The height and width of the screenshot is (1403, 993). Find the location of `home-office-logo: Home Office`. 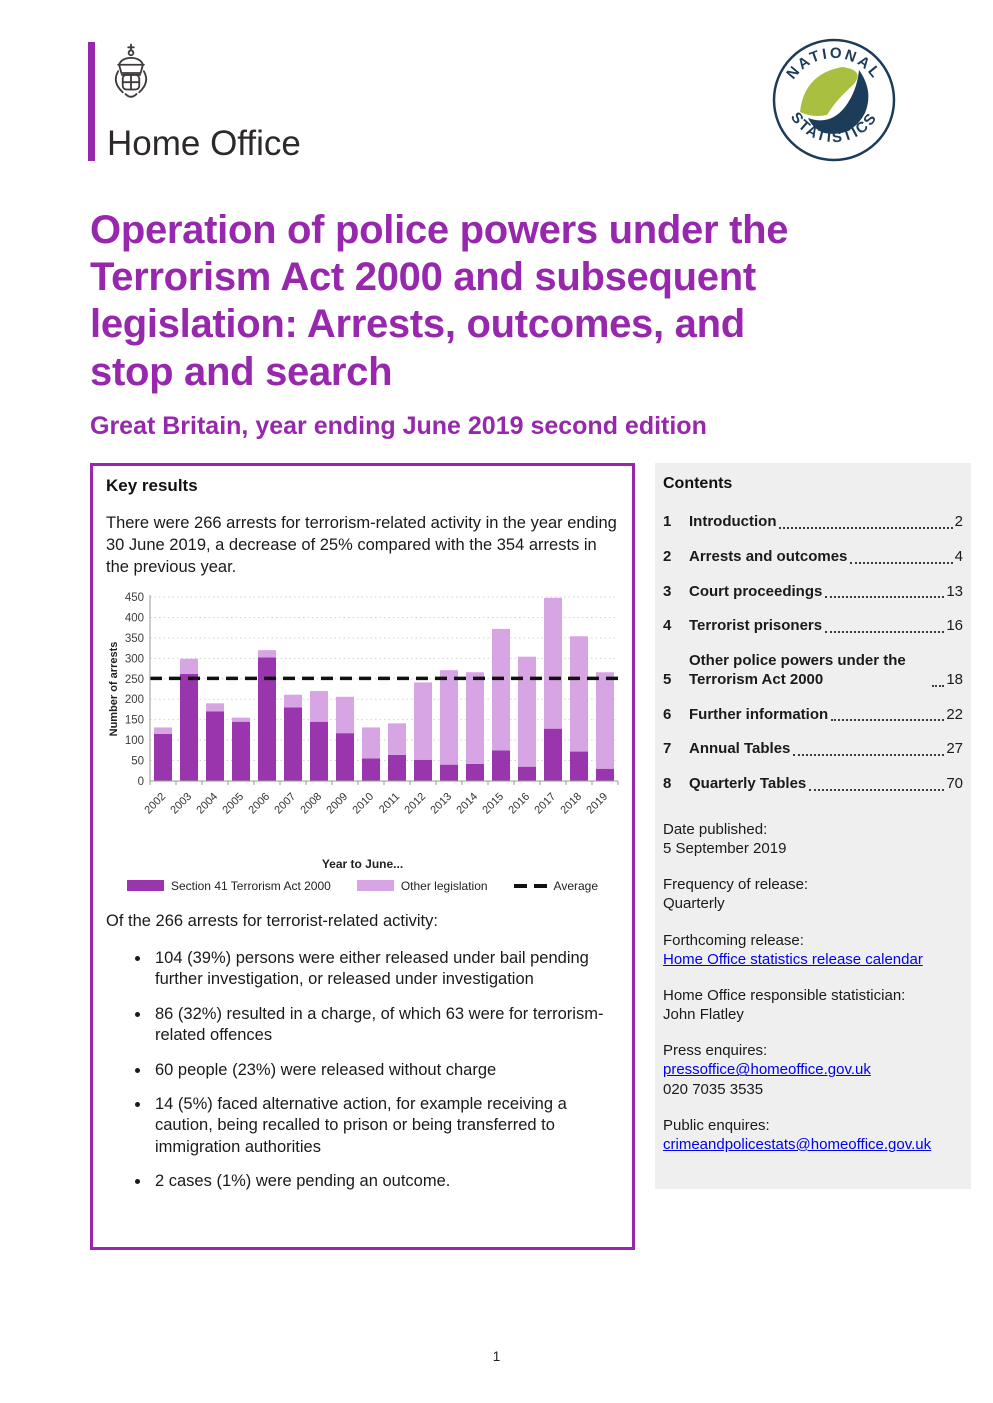

home-office-logo: Home Office is located at coordinates (194, 101).